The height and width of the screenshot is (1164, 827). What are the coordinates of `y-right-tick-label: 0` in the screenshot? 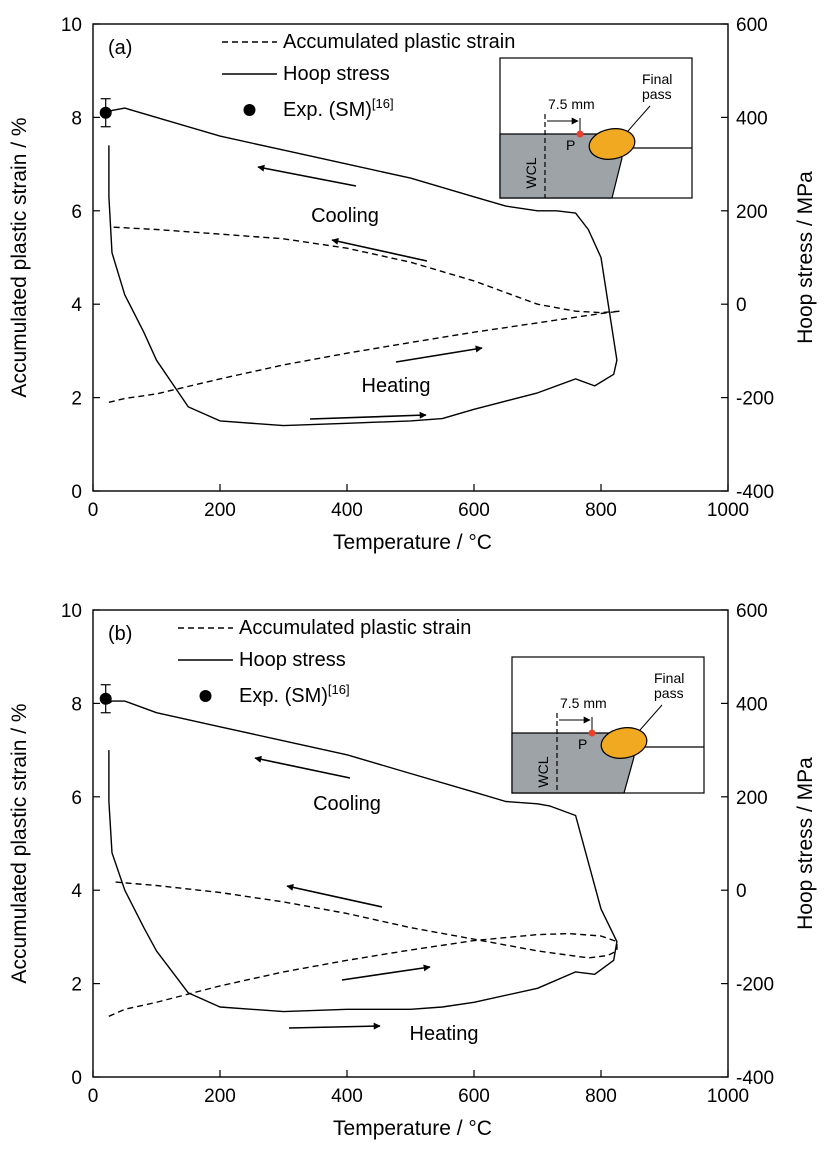 It's located at (741, 891).